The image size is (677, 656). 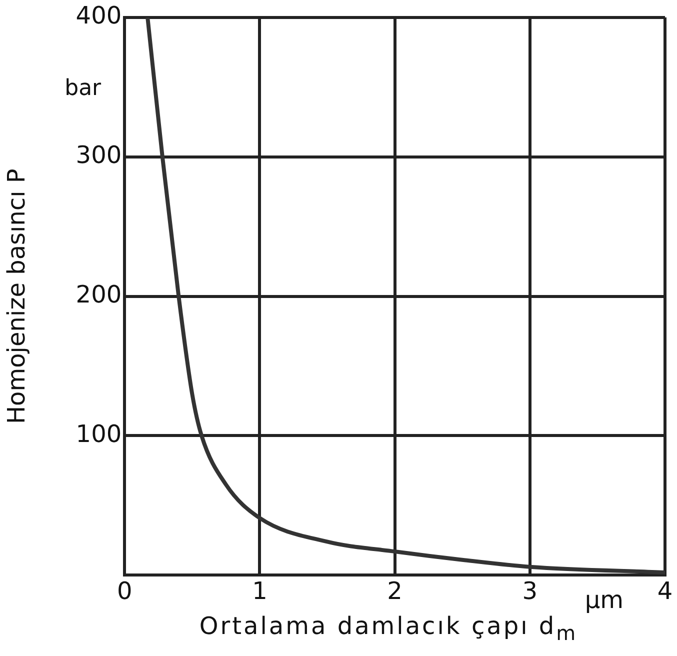 I want to click on x-tick-label: 0, so click(x=124, y=590).